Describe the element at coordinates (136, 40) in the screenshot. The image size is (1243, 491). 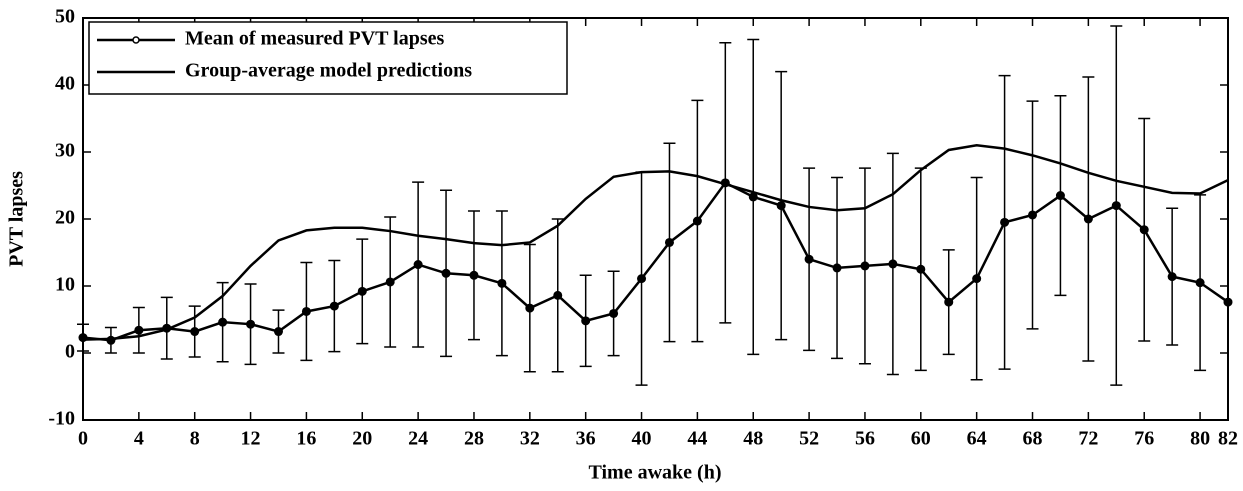
I see `legend-marker` at that location.